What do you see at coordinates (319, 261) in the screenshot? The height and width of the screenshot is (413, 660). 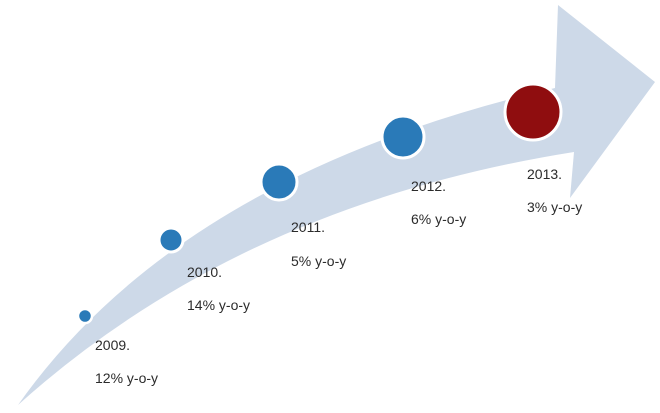 I see `milestone-growth-2011: 5% y-o-y` at bounding box center [319, 261].